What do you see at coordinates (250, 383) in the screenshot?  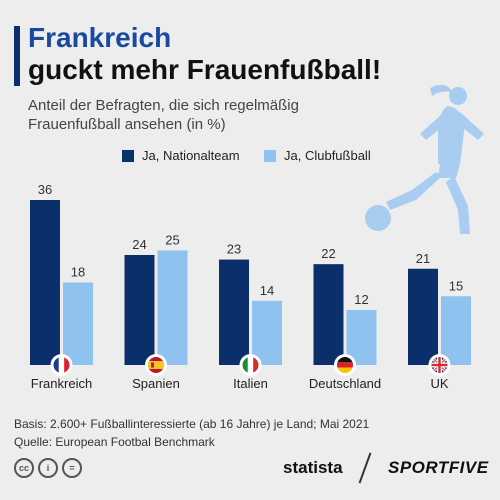 I see `category-label-2: Italien` at bounding box center [250, 383].